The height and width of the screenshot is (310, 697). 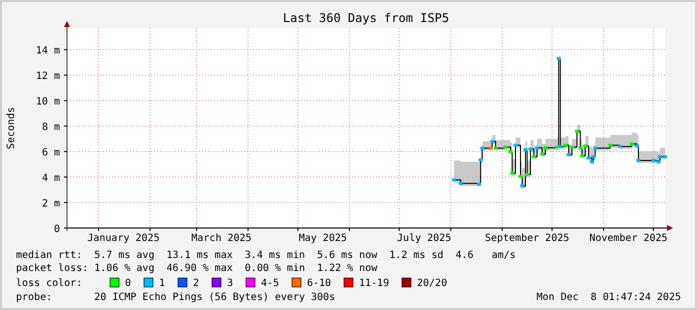 I want to click on legend-label: 20/20, so click(x=432, y=283).